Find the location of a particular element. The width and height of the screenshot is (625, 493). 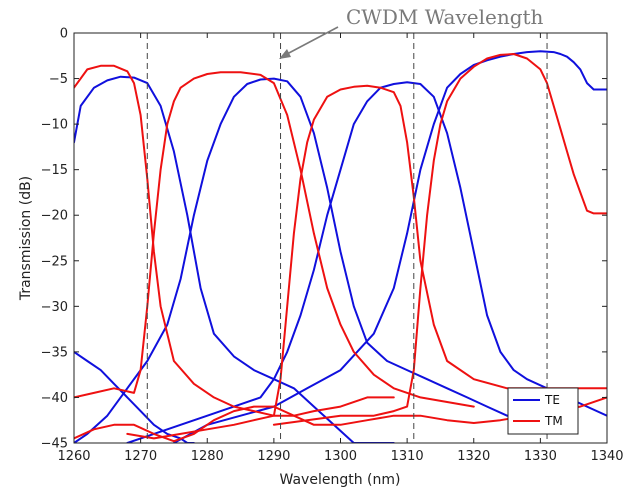

x-tick-label: 1320 is located at coordinates (473, 456).